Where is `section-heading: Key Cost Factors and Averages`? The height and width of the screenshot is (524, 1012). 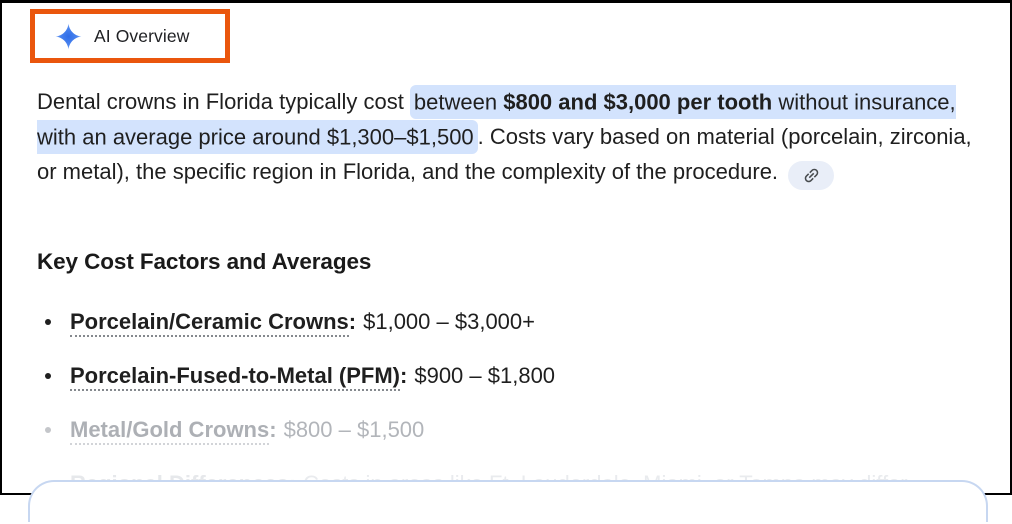
section-heading: Key Cost Factors and Averages is located at coordinates (204, 261).